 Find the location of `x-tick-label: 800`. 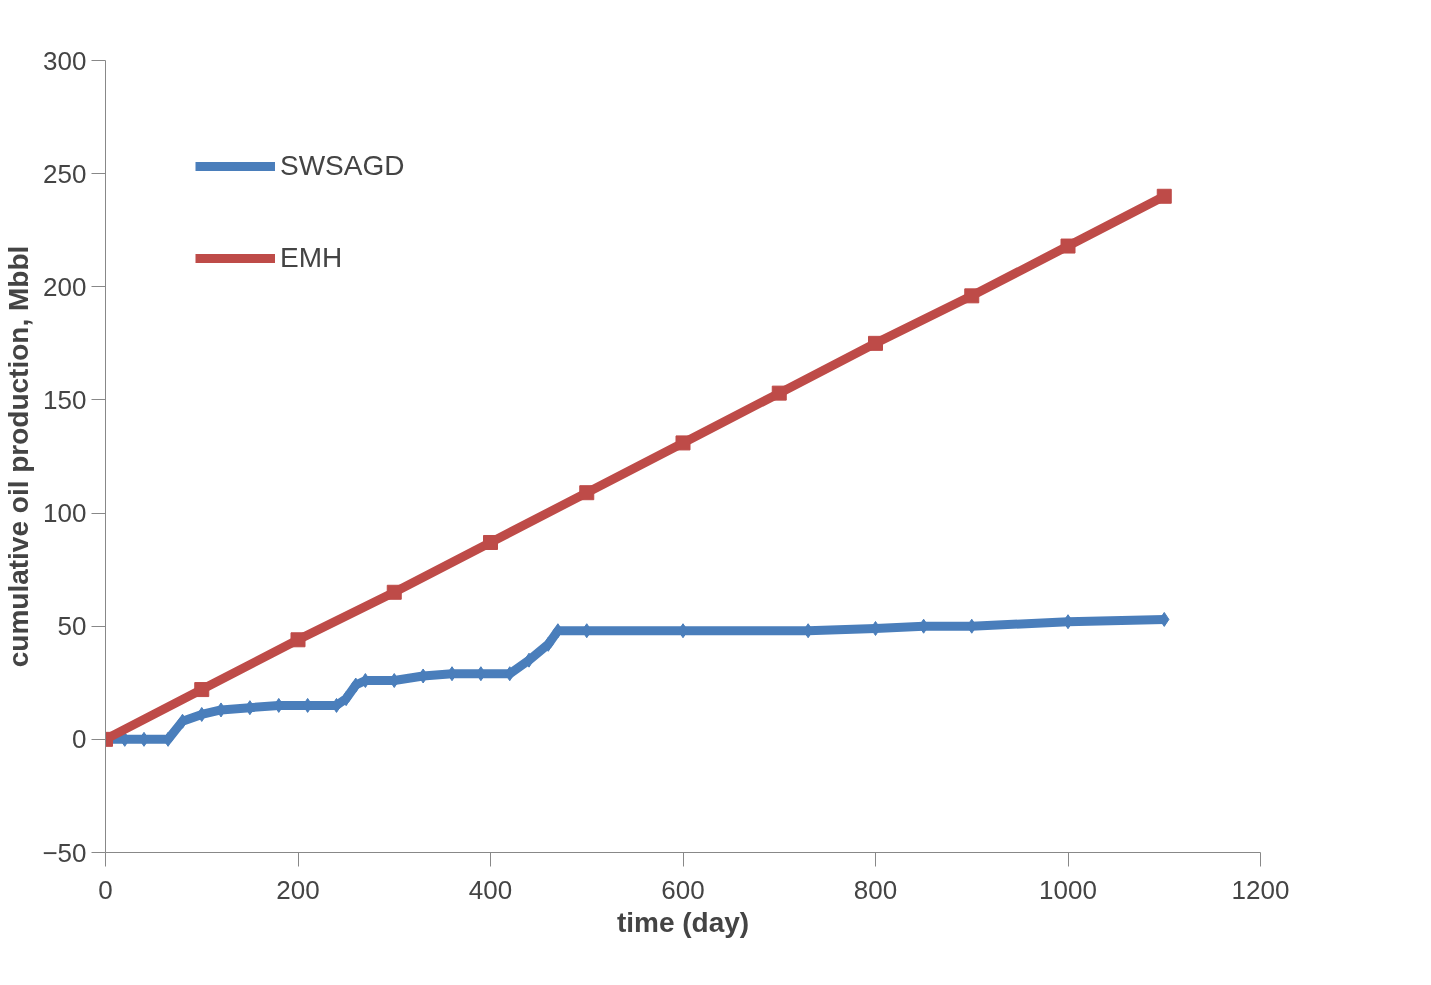

x-tick-label: 800 is located at coordinates (875, 889).